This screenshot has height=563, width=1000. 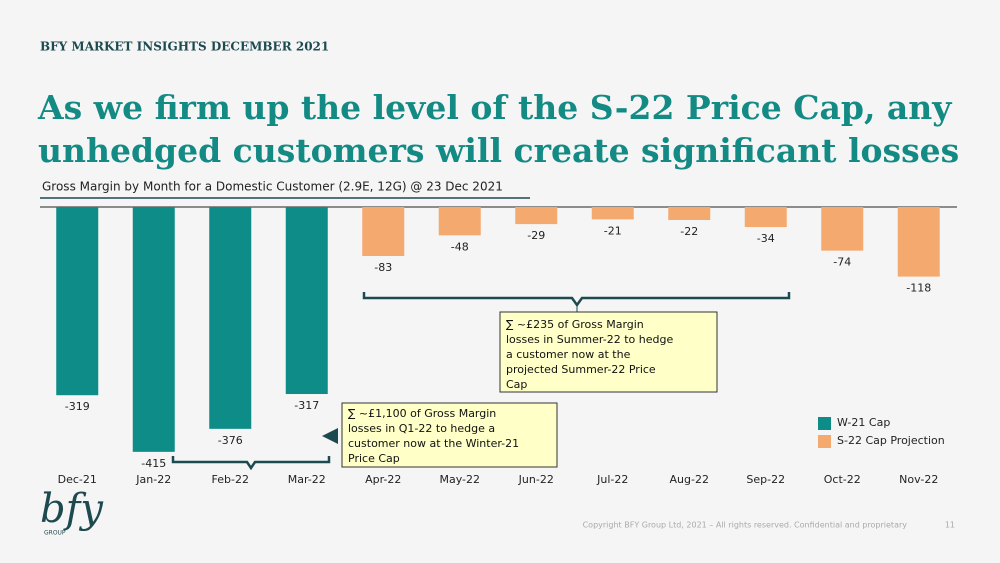 What do you see at coordinates (918, 288) in the screenshot?
I see `data-label: -118` at bounding box center [918, 288].